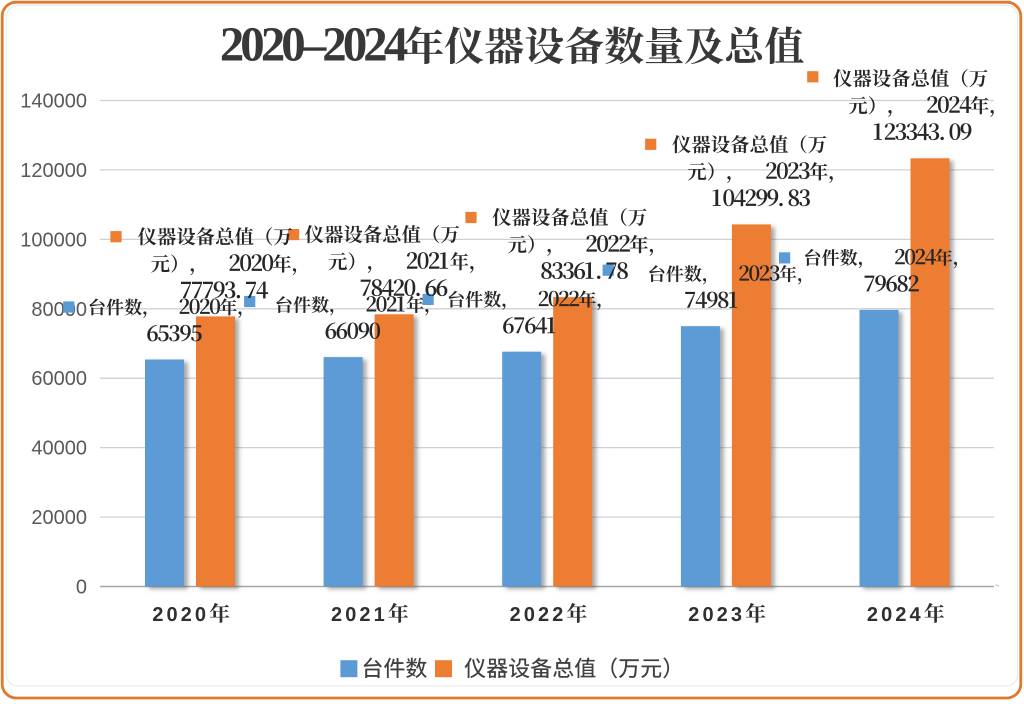 This screenshot has width=1024, height=704. Describe the element at coordinates (59, 449) in the screenshot. I see `svg-text: 40000` at that location.